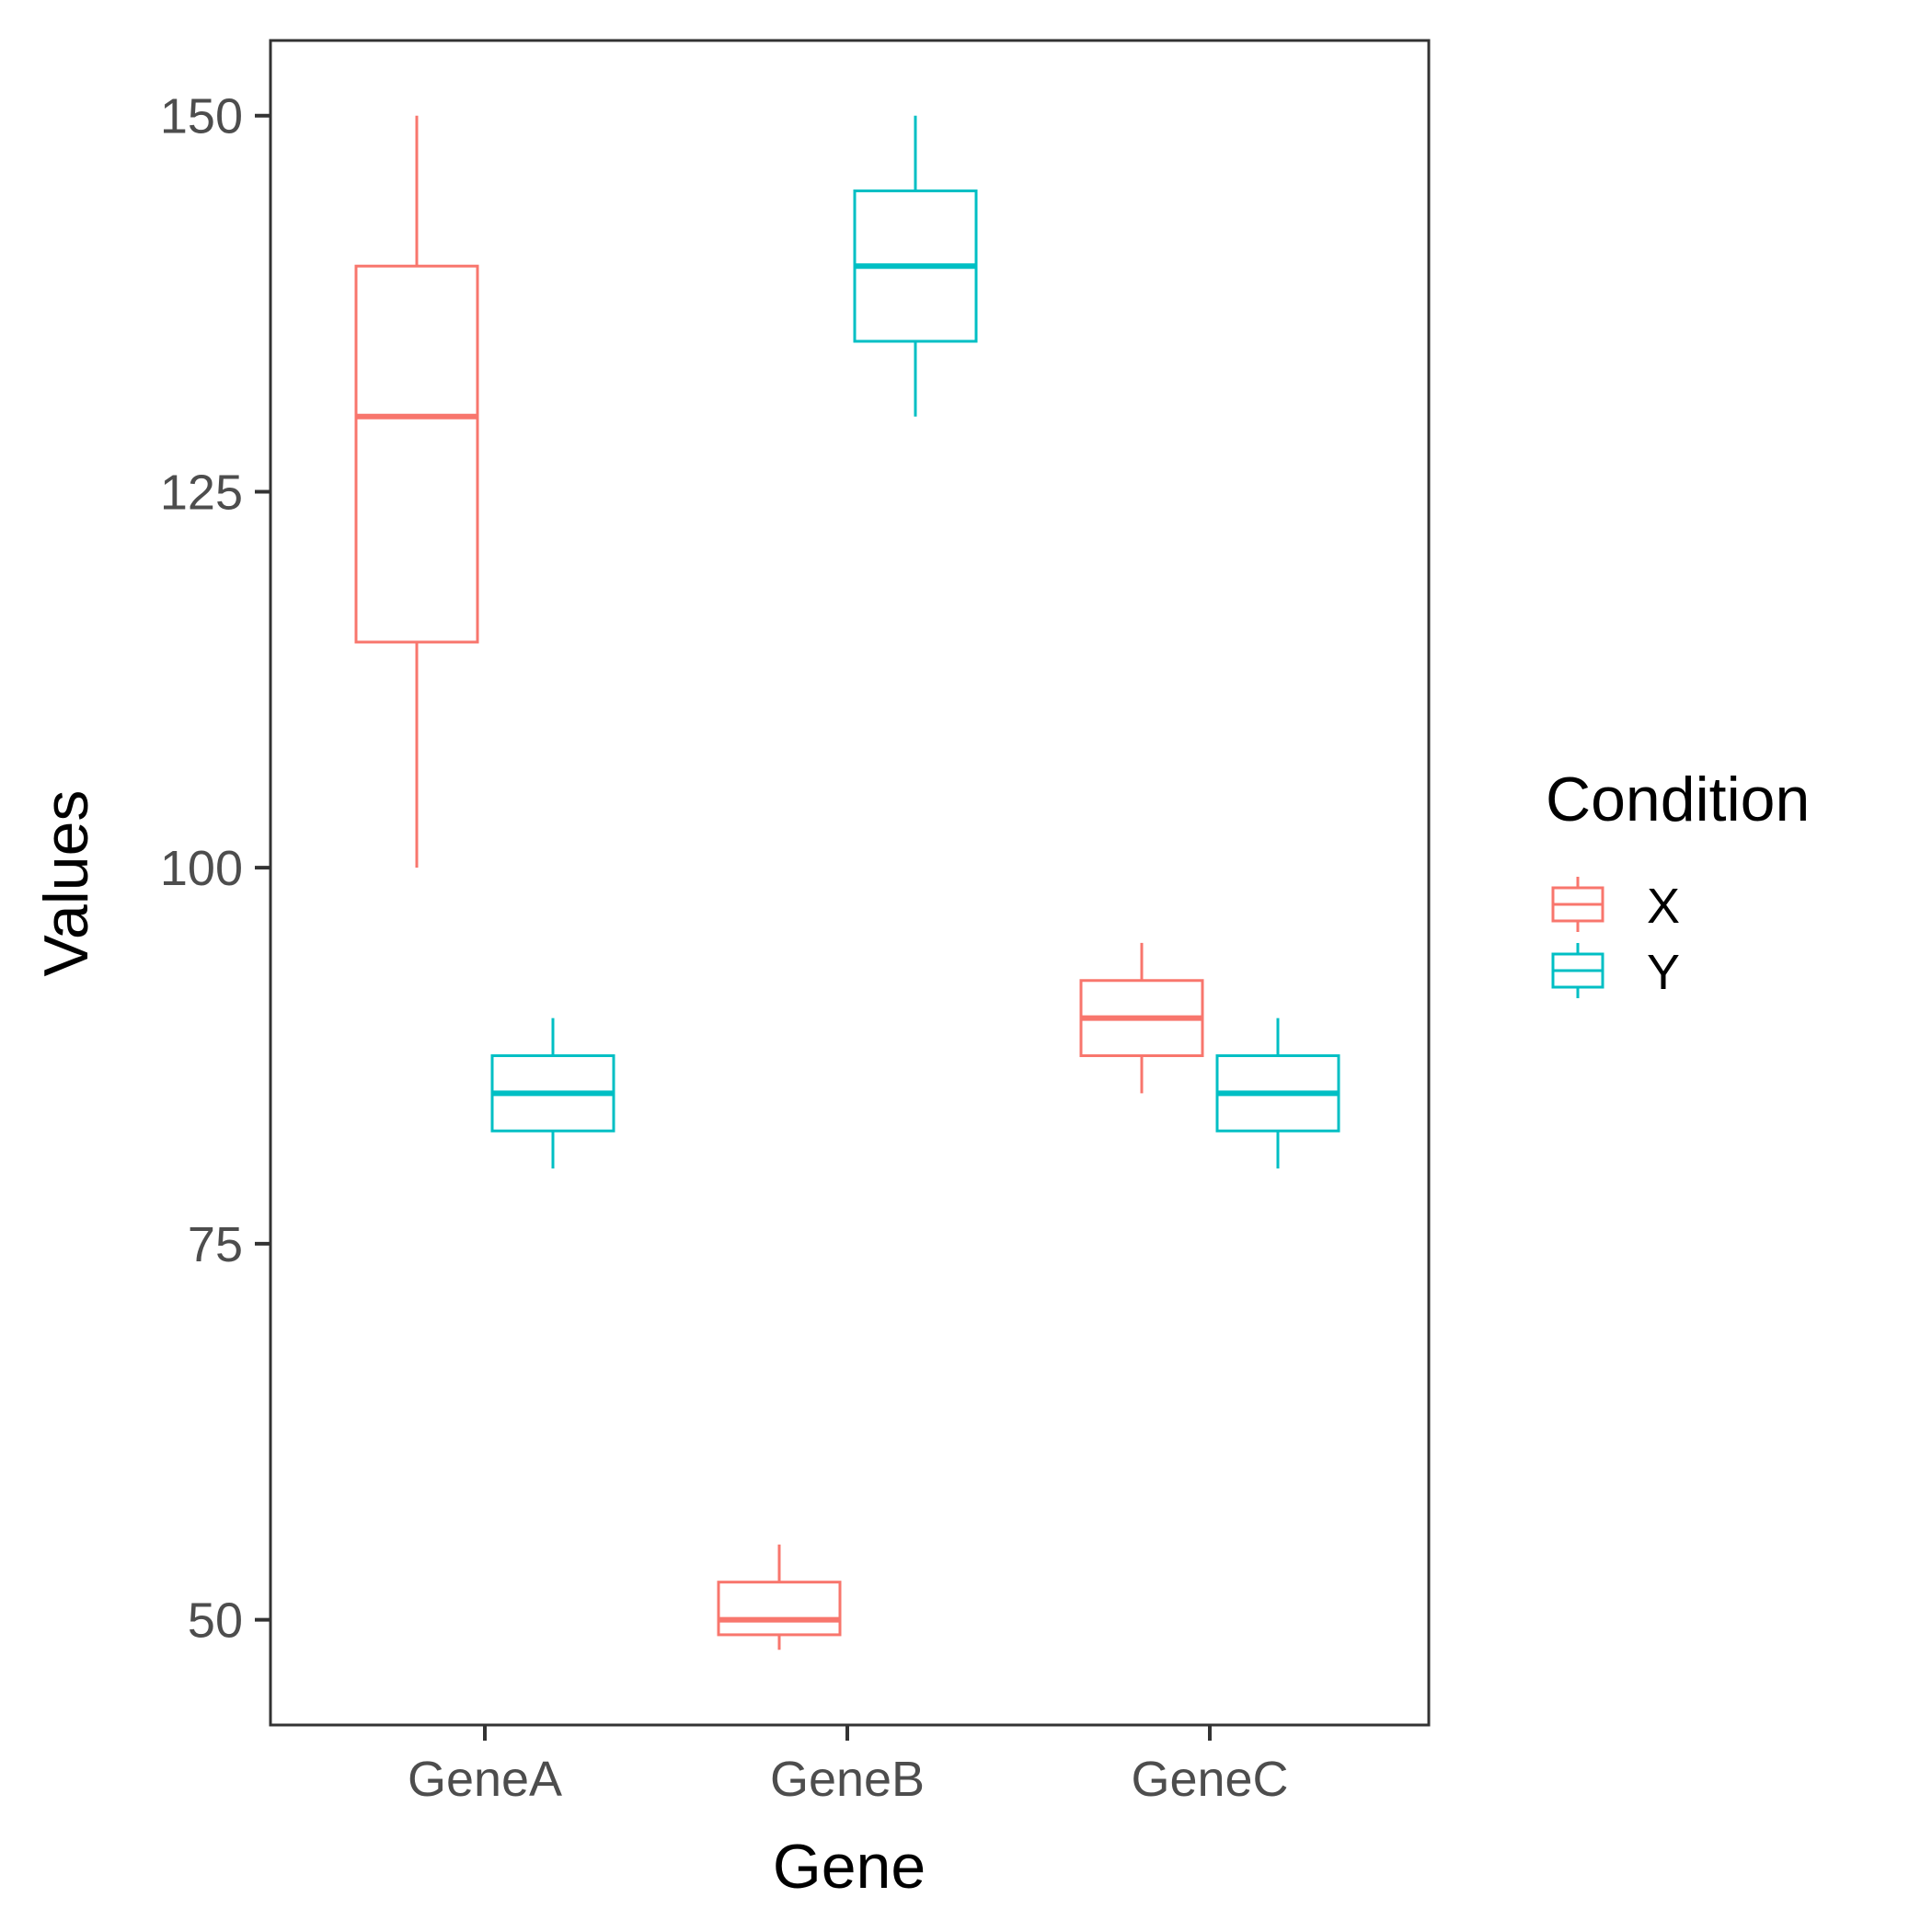 This screenshot has width=1932, height=1932. Describe the element at coordinates (1615, 938) in the screenshot. I see `legend-items: XY` at that location.